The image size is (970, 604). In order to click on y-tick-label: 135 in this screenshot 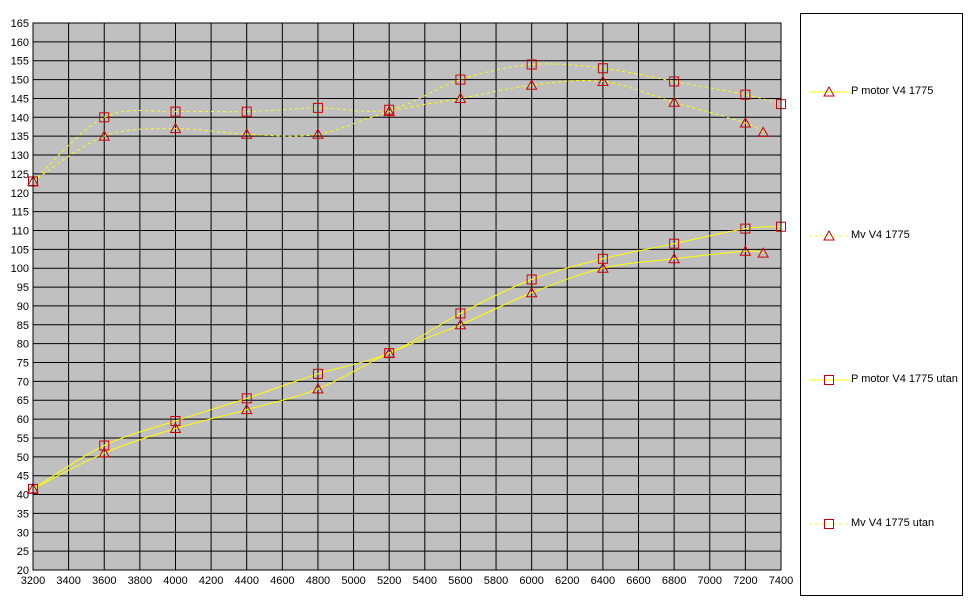, I will do `click(20, 137)`.